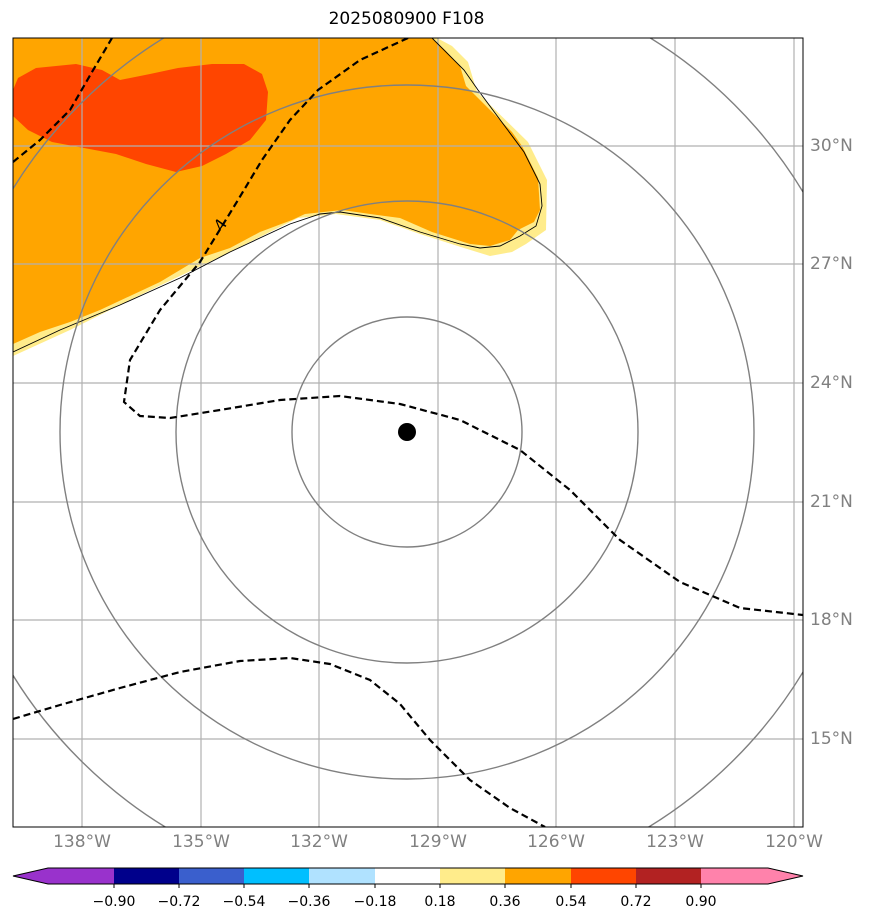  What do you see at coordinates (831, 383) in the screenshot?
I see `lat-label-24n: 24°N` at bounding box center [831, 383].